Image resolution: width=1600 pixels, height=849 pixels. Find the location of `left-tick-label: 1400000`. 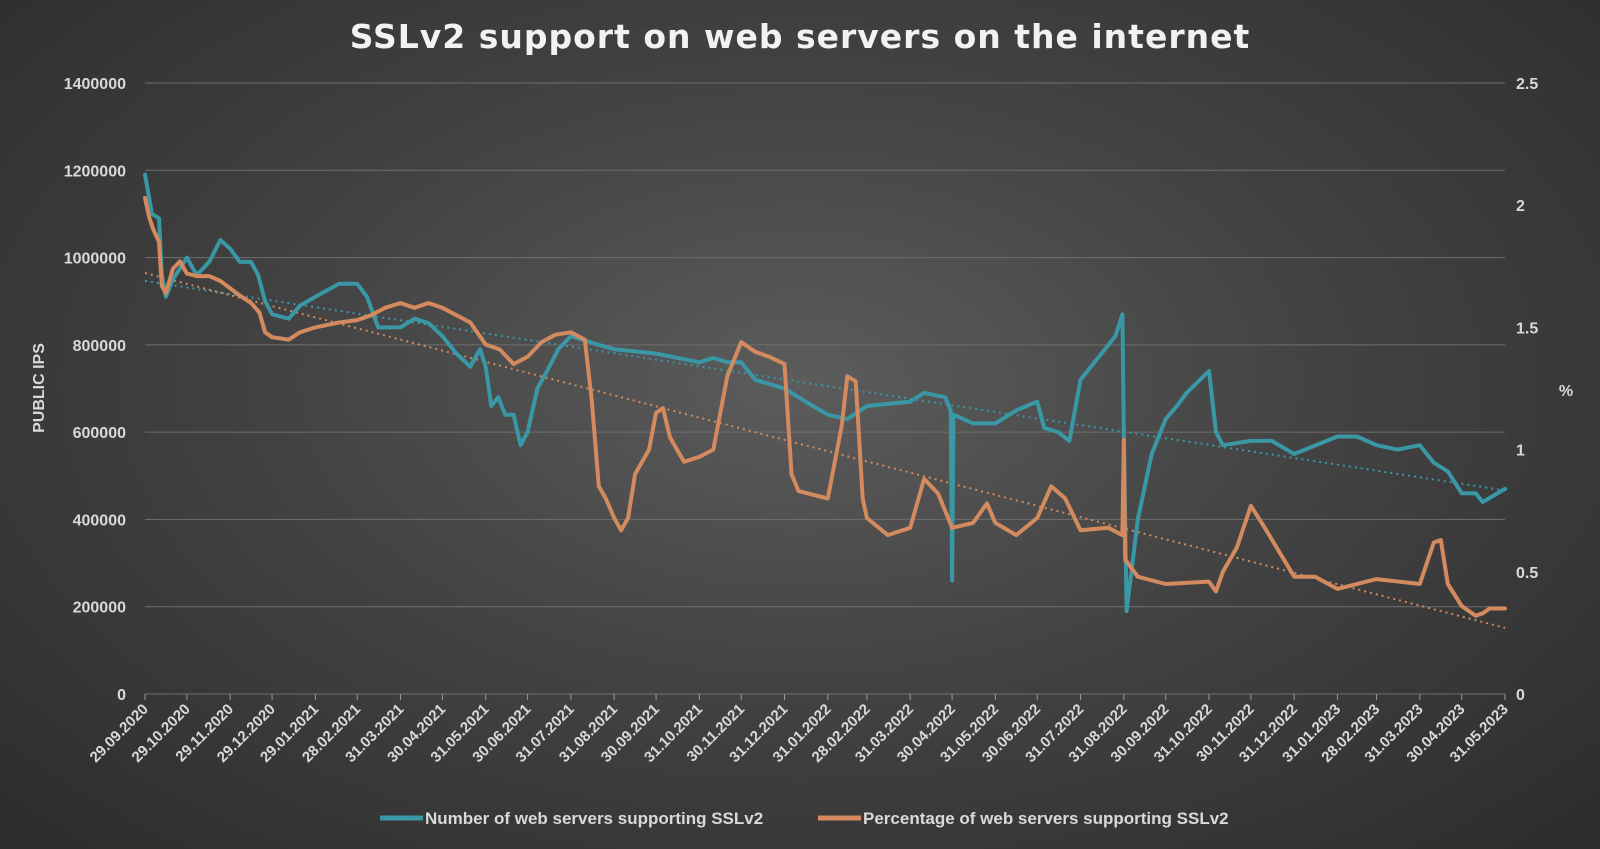

left-tick-label: 1400000 is located at coordinates (95, 84).